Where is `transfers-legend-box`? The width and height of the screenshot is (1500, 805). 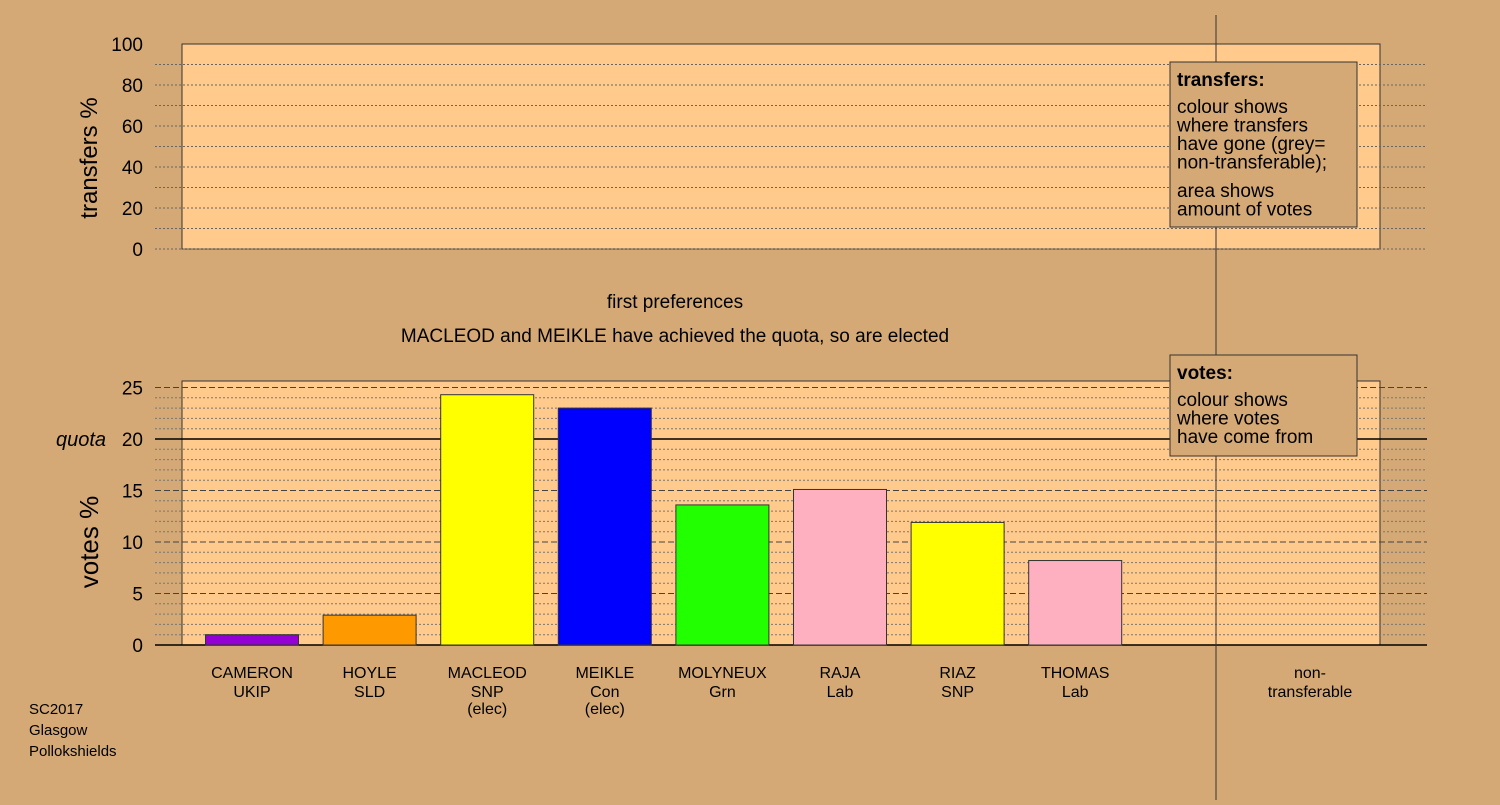 transfers-legend-box is located at coordinates (1263, 144).